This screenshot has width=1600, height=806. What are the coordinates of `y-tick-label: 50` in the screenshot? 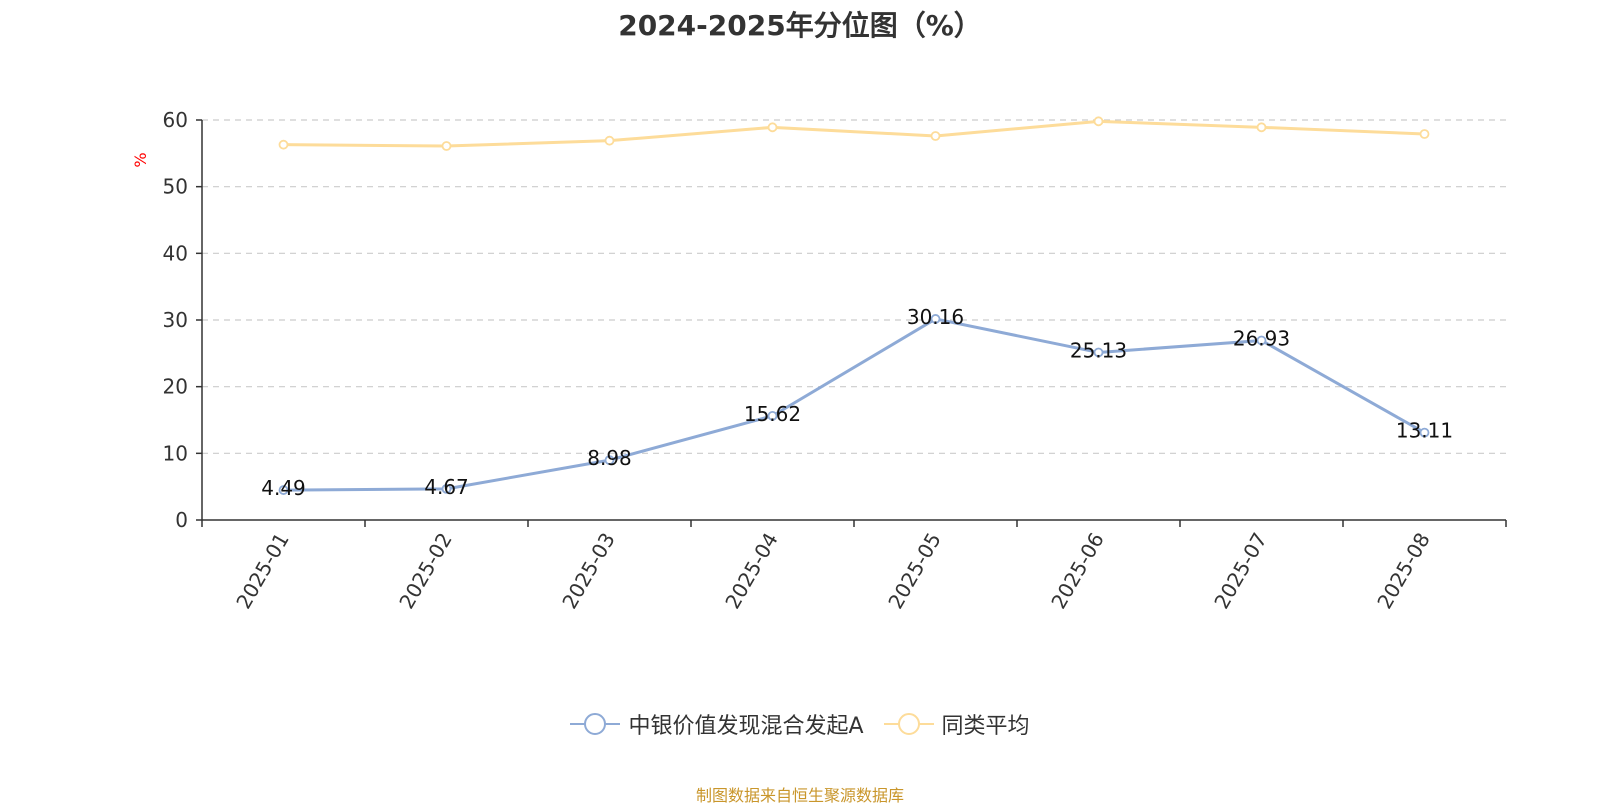 It's located at (175, 187).